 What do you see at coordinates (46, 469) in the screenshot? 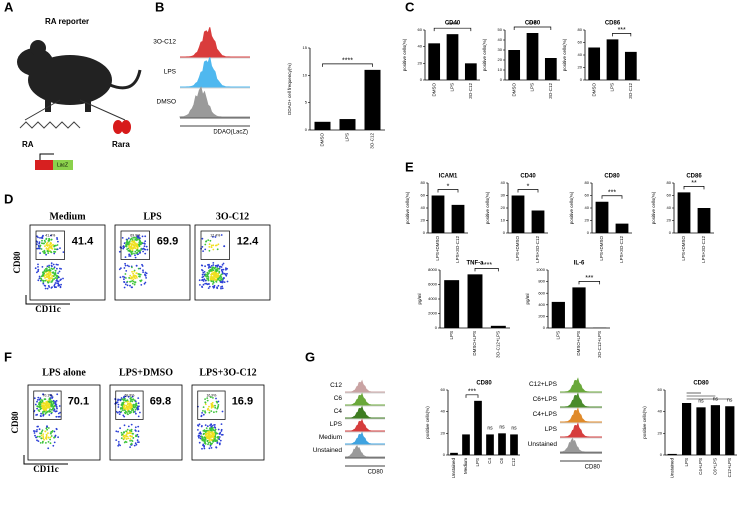
I see `flow-x-label: CD11c` at bounding box center [46, 469].